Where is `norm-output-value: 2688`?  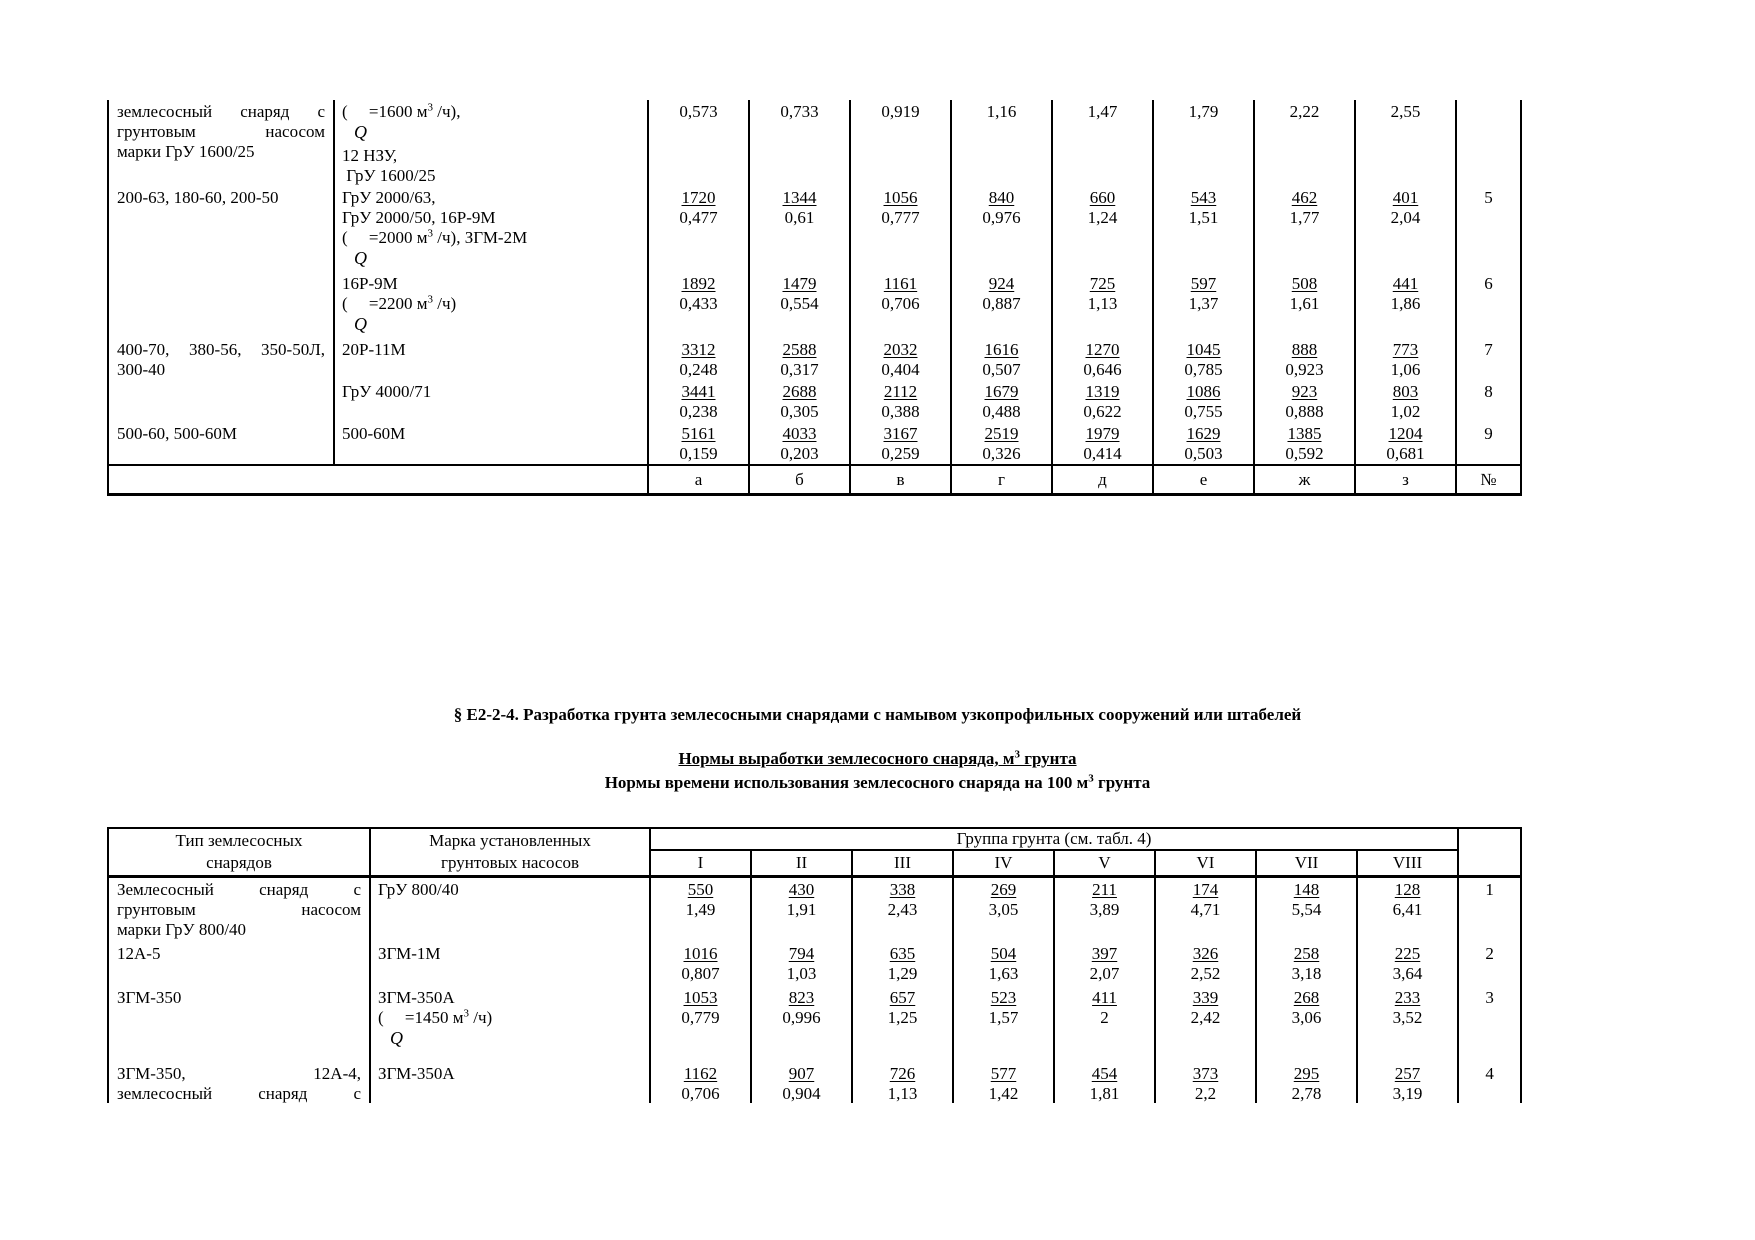
norm-output-value: 2688 is located at coordinates (799, 391).